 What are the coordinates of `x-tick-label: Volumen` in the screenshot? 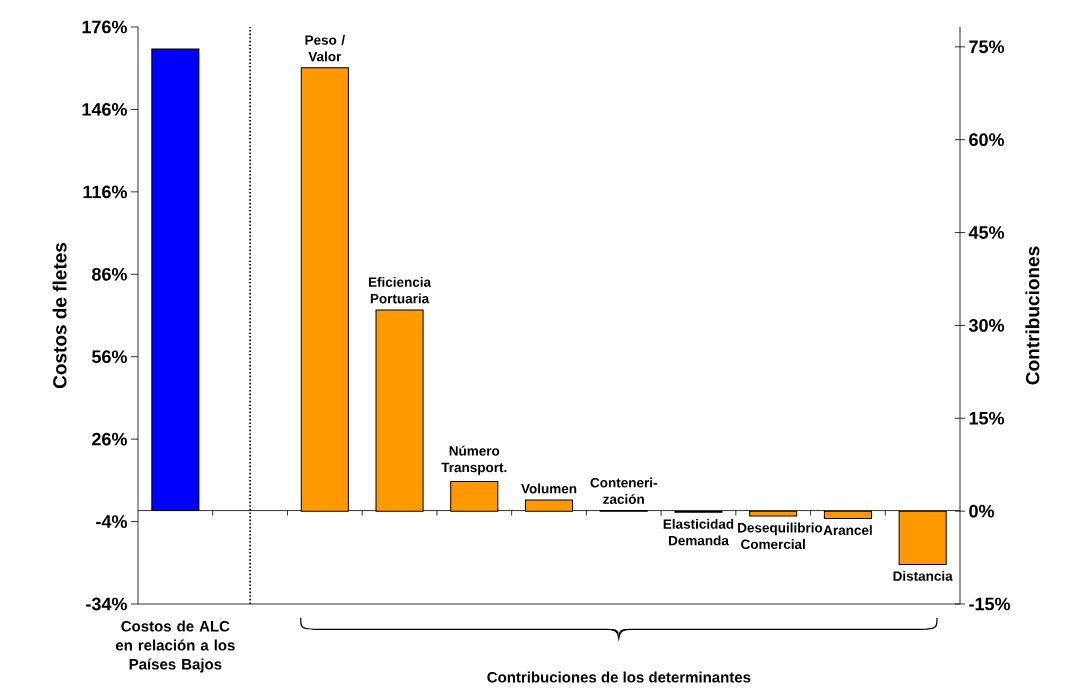 It's located at (549, 488).